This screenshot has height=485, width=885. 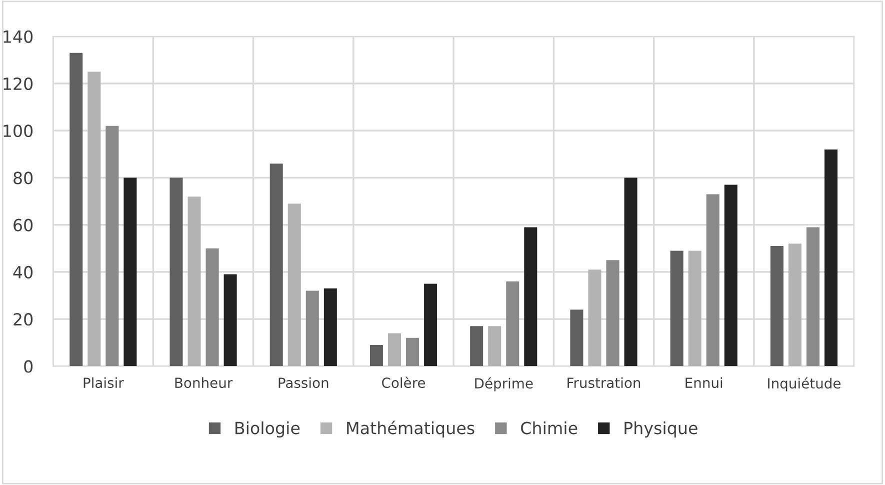 What do you see at coordinates (504, 384) in the screenshot?
I see `x-tick-label: Déprime` at bounding box center [504, 384].